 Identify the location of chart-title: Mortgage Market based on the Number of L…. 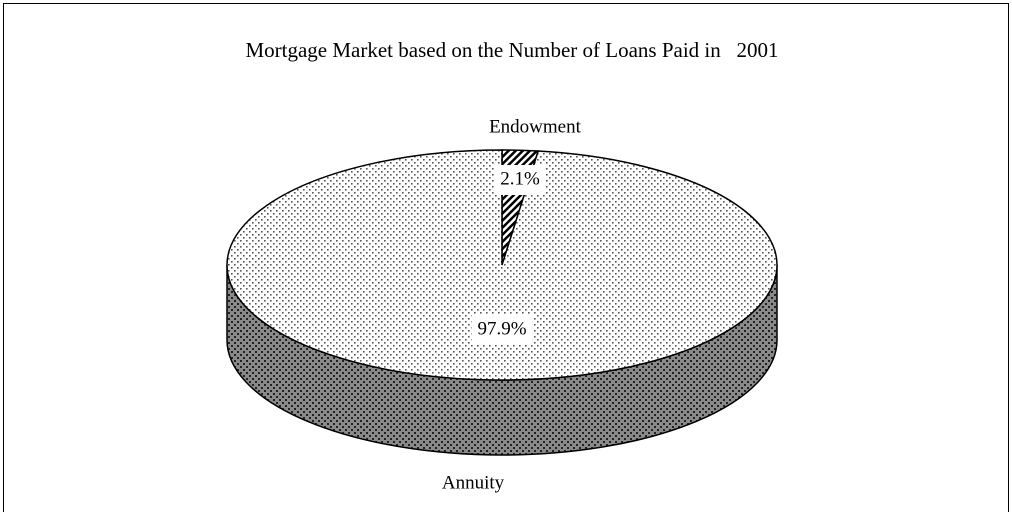
(511, 50).